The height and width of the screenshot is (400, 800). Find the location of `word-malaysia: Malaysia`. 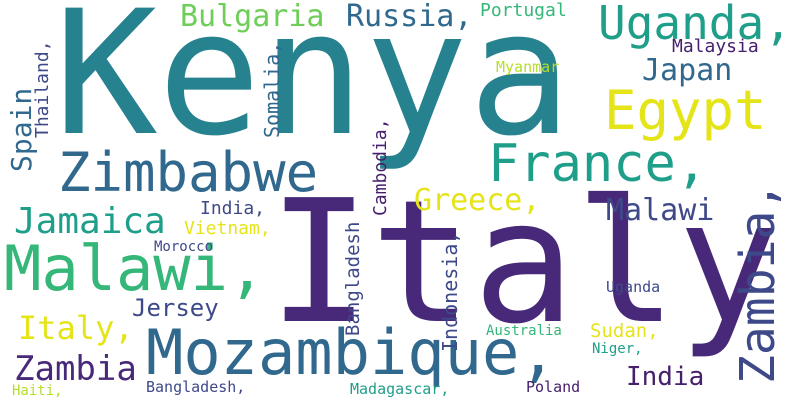

word-malaysia: Malaysia is located at coordinates (715, 46).